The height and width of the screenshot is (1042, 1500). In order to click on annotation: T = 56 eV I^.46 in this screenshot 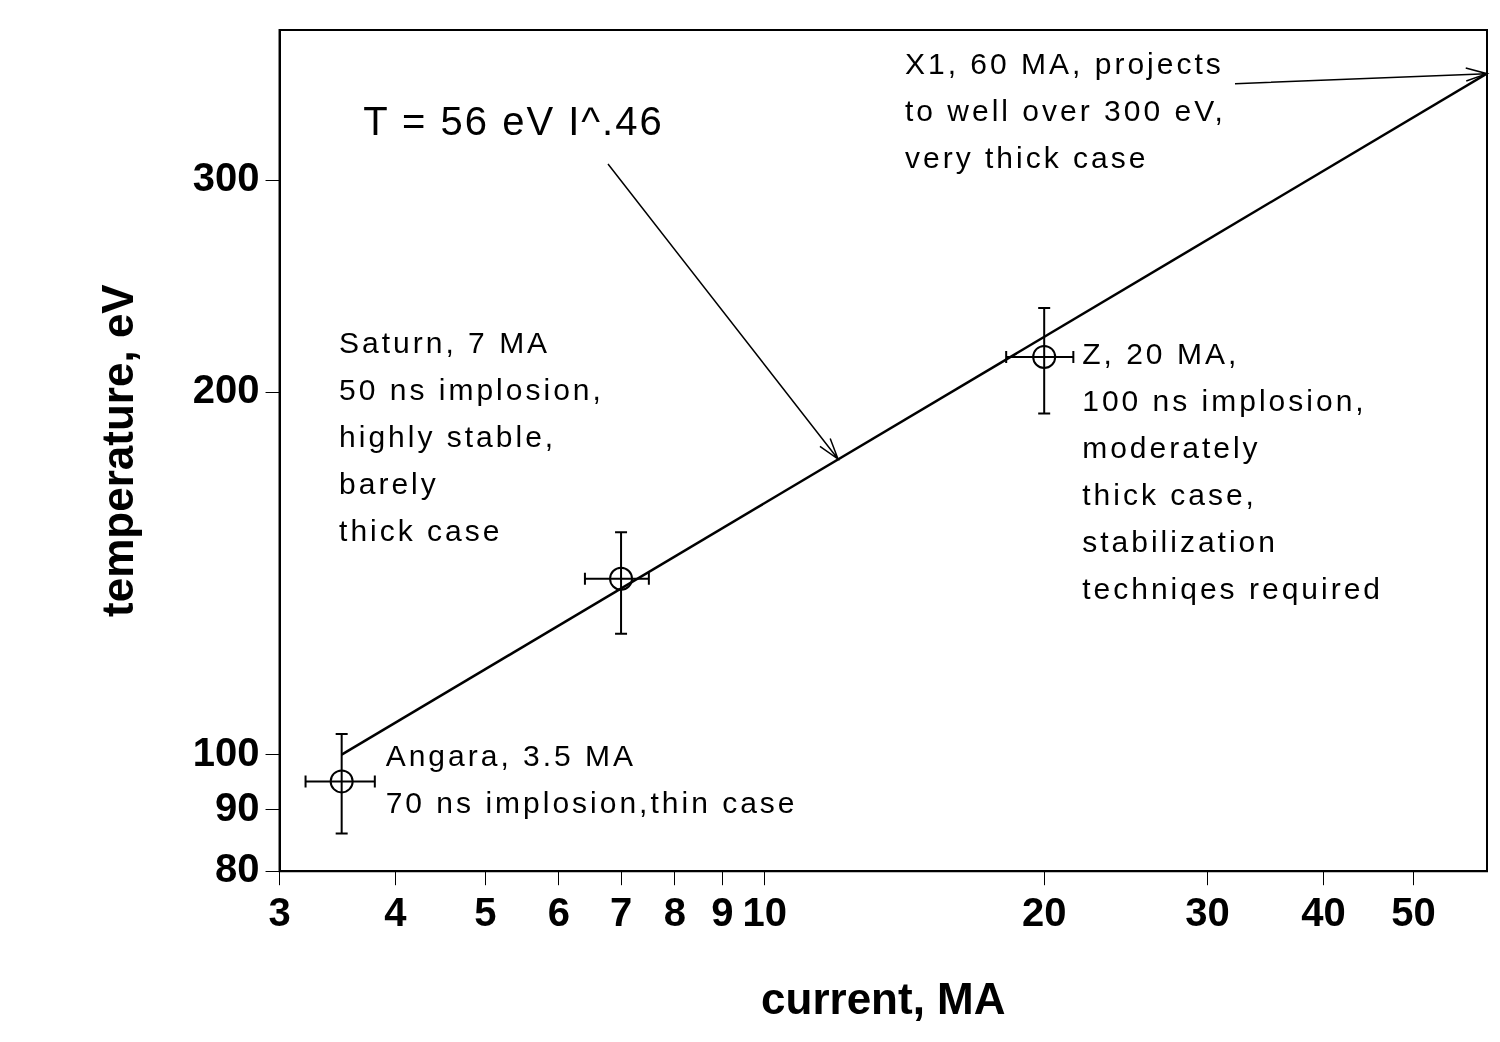, I will do `click(513, 121)`.